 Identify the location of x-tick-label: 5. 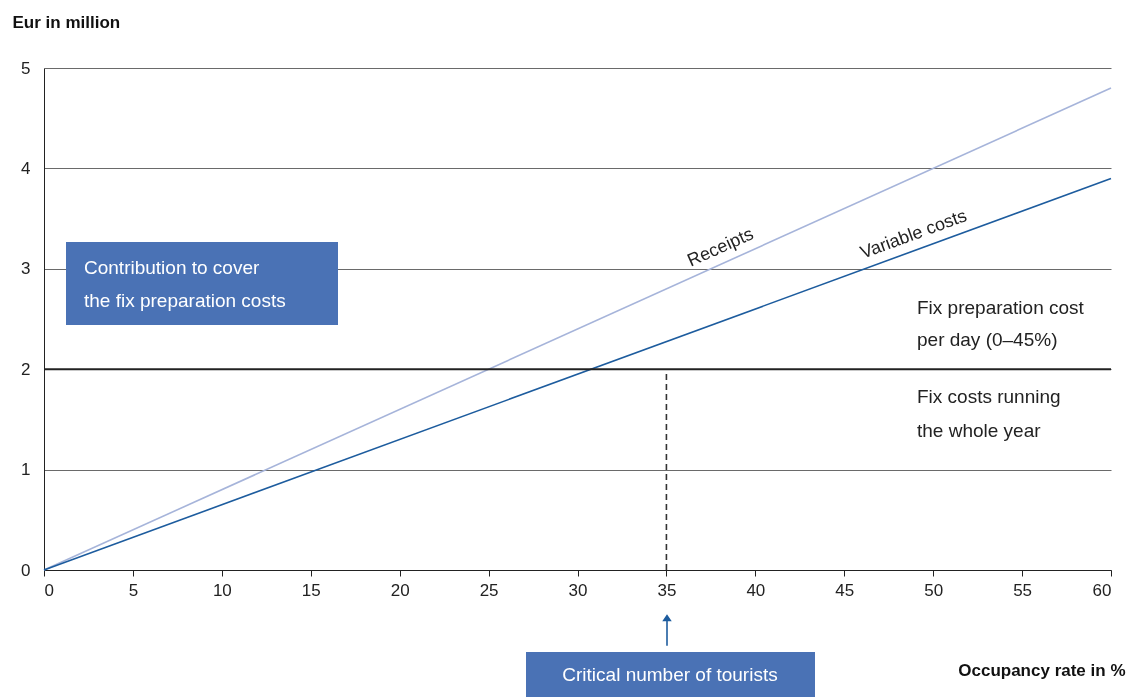
(133, 590).